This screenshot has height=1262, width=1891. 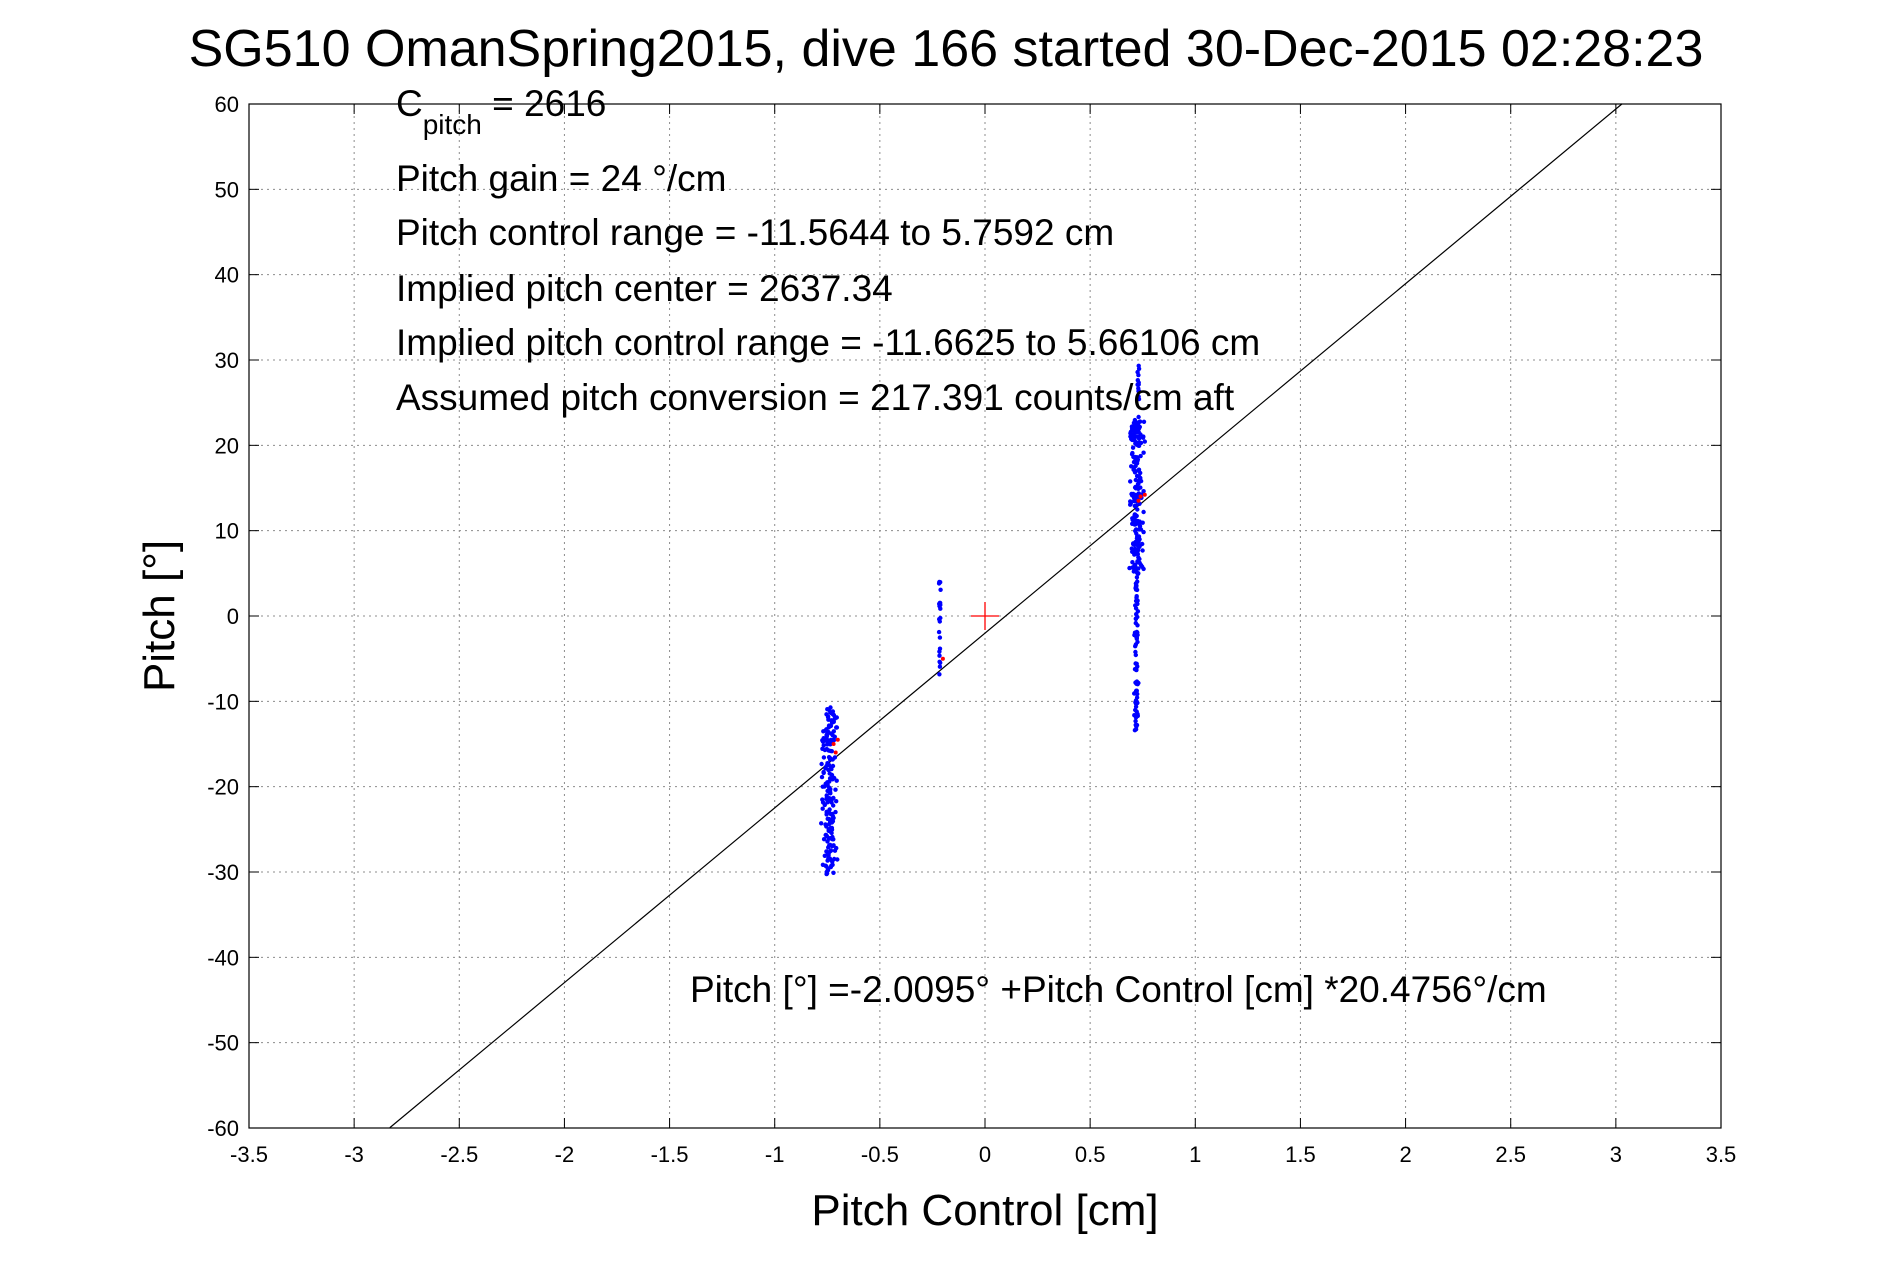 I want to click on y-tick-label: -50, so click(x=223, y=1043).